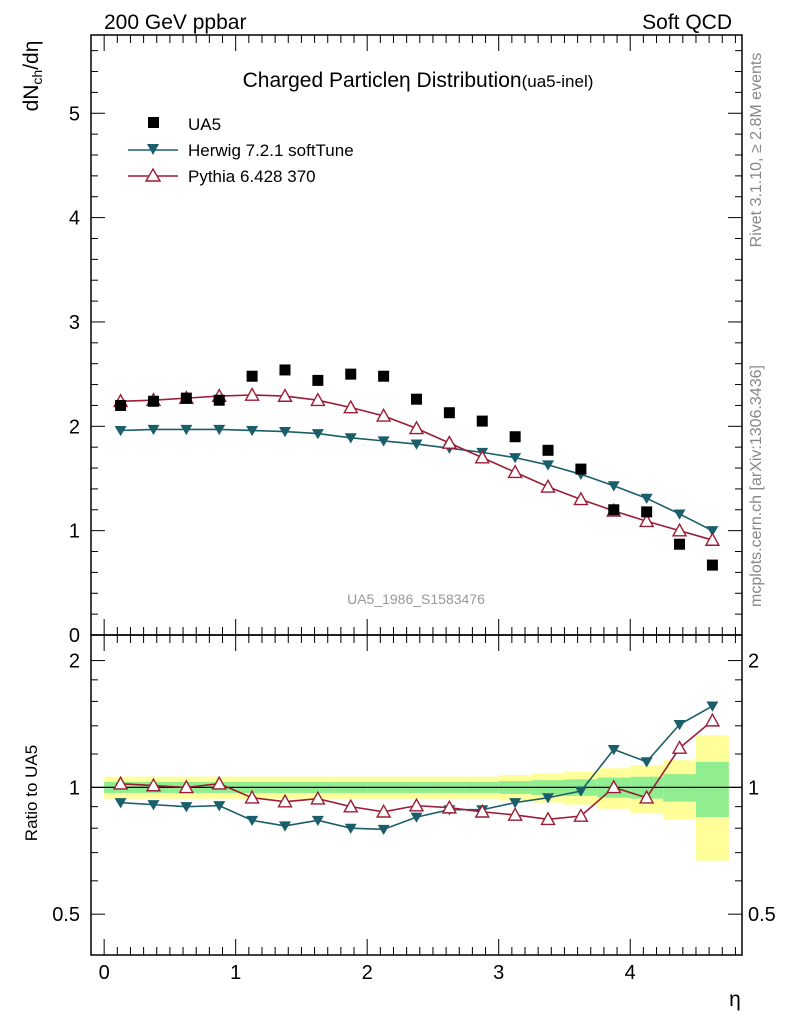 Image resolution: width=786 pixels, height=1024 pixels. I want to click on ratio-y-tick-label: 1, so click(74, 788).